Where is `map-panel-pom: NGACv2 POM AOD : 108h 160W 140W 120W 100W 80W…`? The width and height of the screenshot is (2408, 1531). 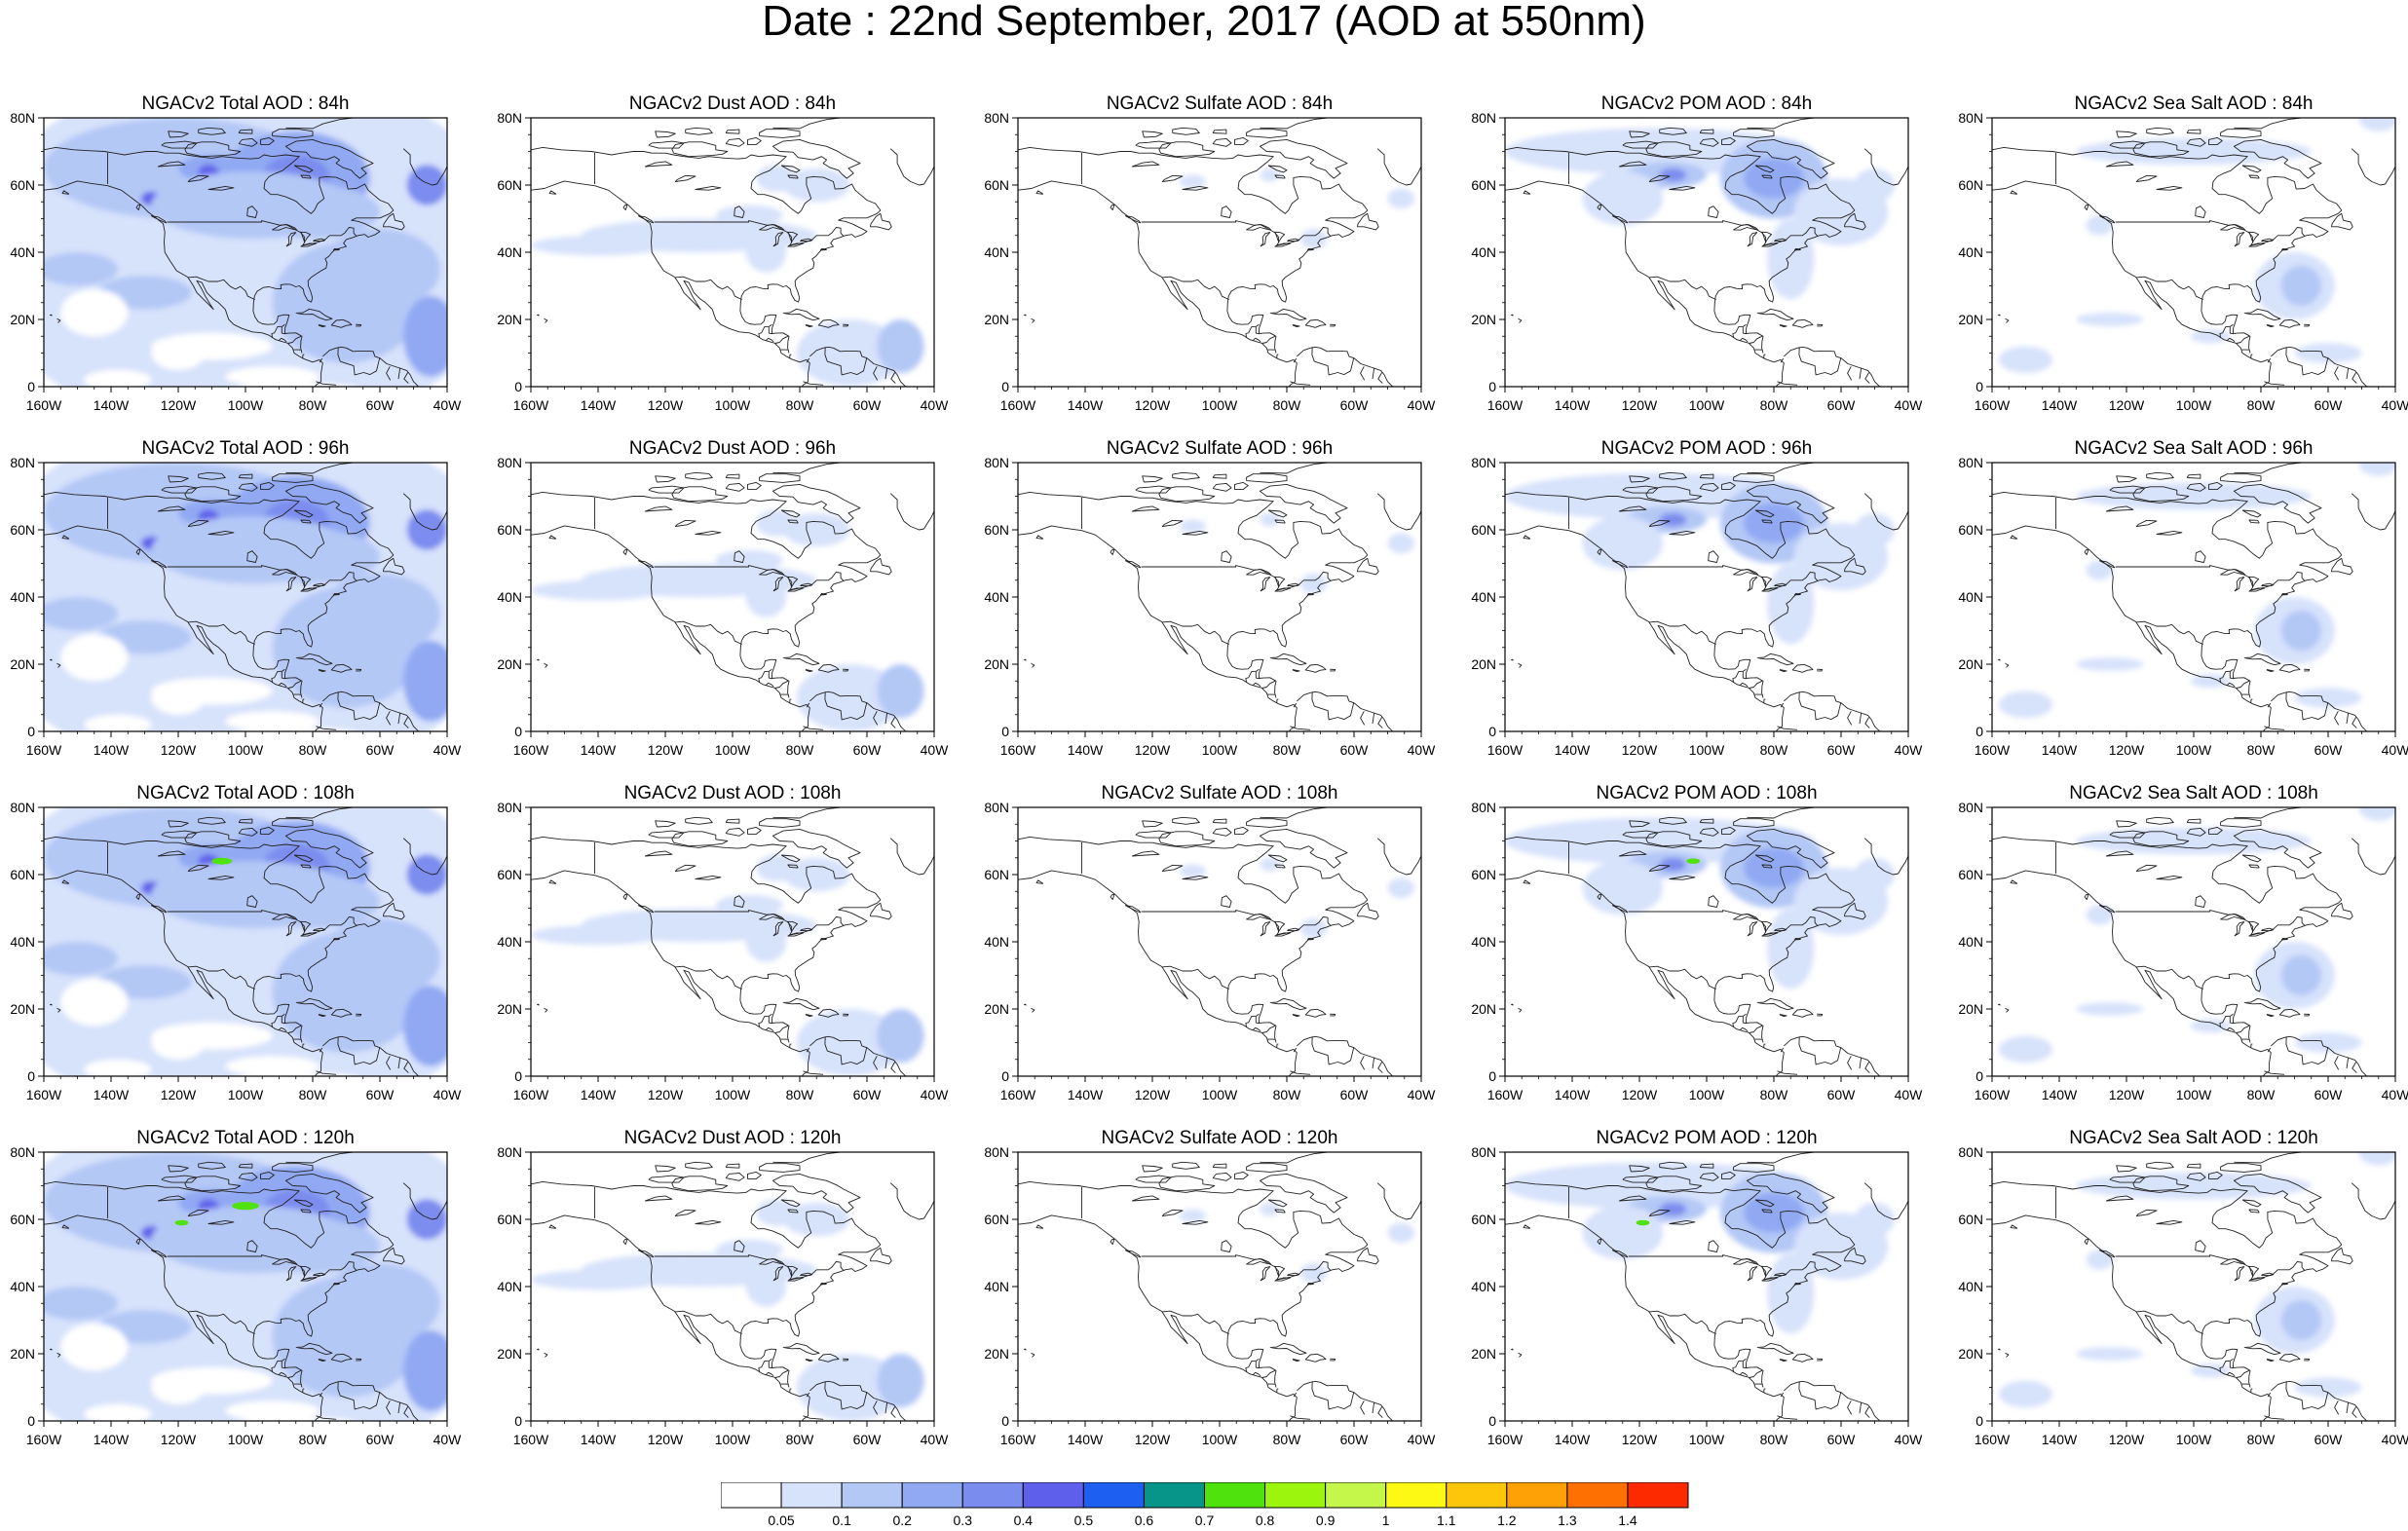
map-panel-pom: NGACv2 POM AOD : 108h 160W 140W 120W 100W 80W… is located at coordinates (1693, 955).